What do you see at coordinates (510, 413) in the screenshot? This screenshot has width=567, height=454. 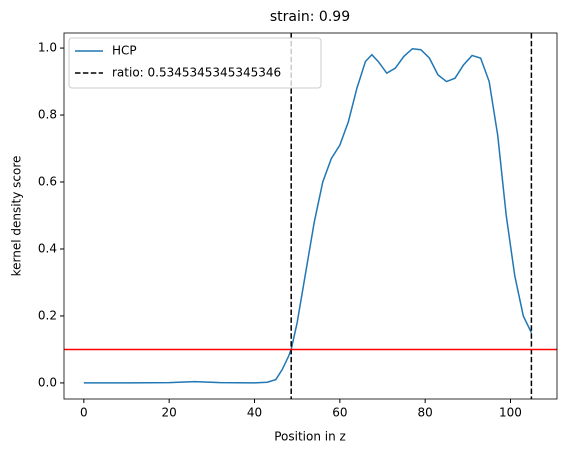 I see `x-tick-label: 100` at bounding box center [510, 413].